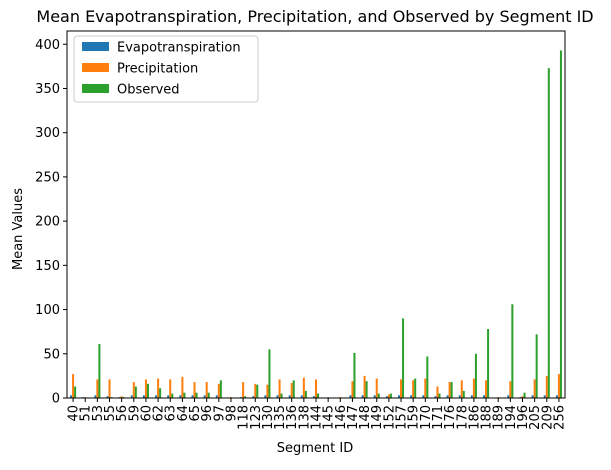 The height and width of the screenshot is (470, 611). Describe the element at coordinates (315, 448) in the screenshot. I see `x-axis-label: Segment ID` at that location.